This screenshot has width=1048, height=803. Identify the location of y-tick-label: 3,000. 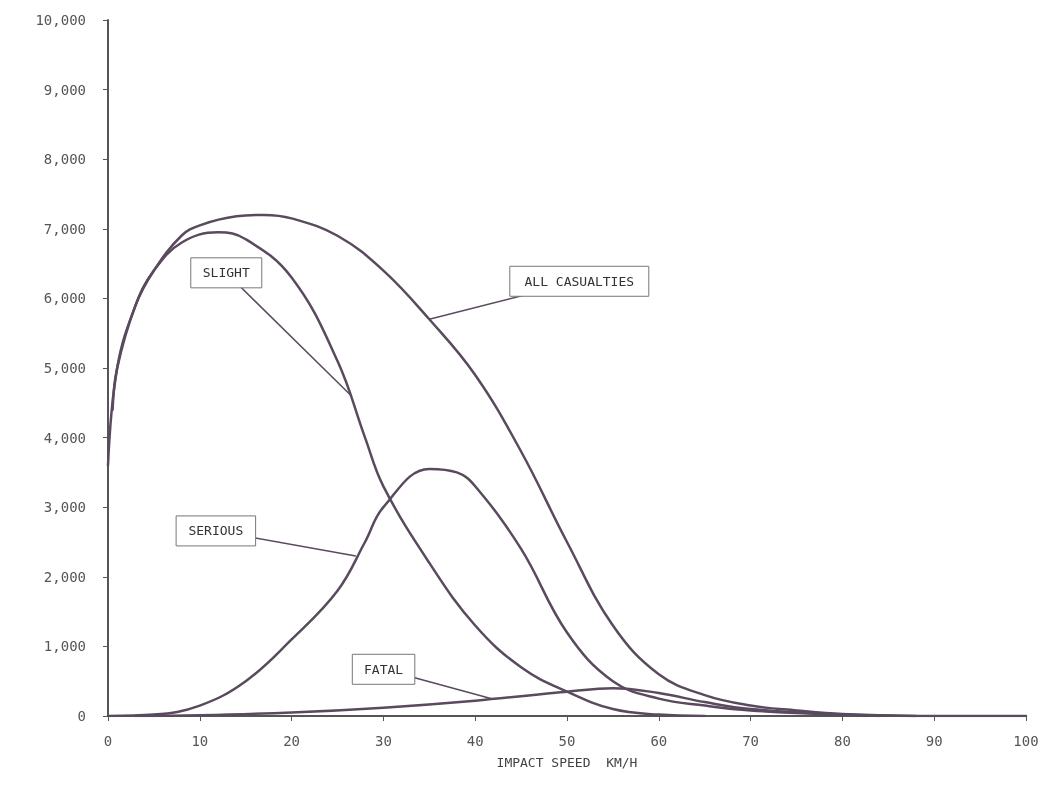
(64, 507).